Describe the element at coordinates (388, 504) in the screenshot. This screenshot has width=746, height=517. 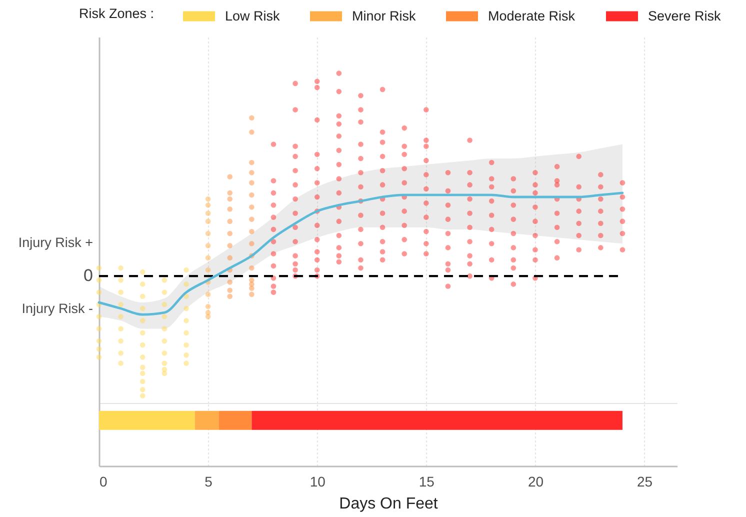
I see `x-axis-title: Days On Feet` at that location.